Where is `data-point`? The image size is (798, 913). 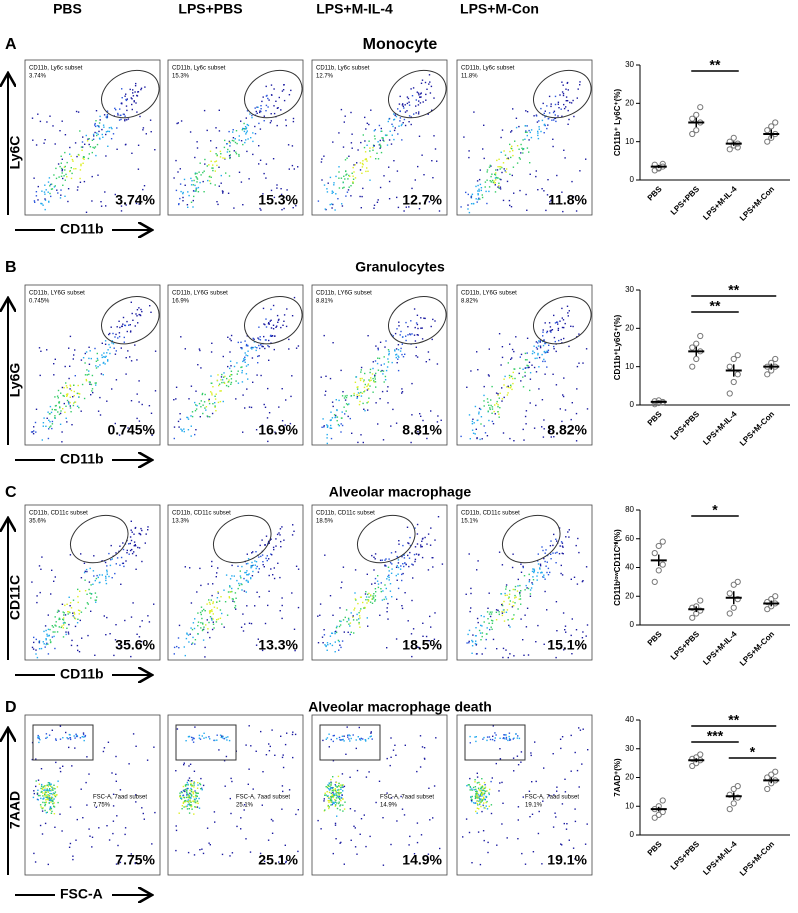
data-point is located at coordinates (658, 546).